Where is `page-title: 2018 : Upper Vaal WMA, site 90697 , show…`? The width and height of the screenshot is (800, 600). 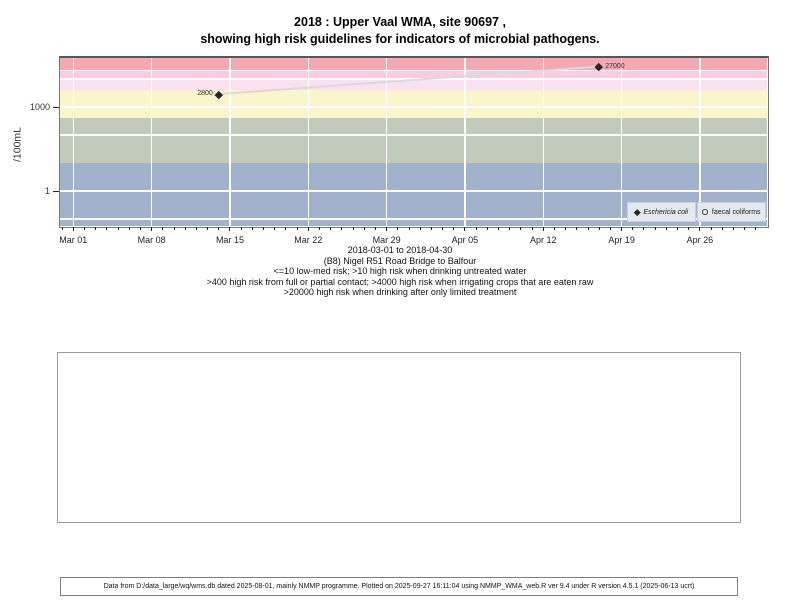
page-title: 2018 : Upper Vaal WMA, site 90697 , show… is located at coordinates (400, 30).